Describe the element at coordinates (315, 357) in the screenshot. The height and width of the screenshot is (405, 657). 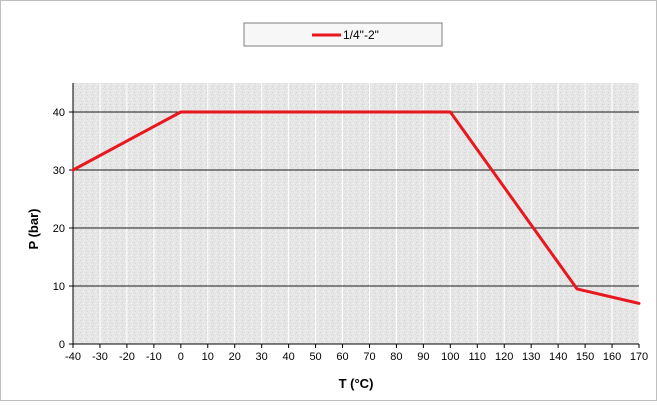
I see `x-tick-label: 50` at that location.